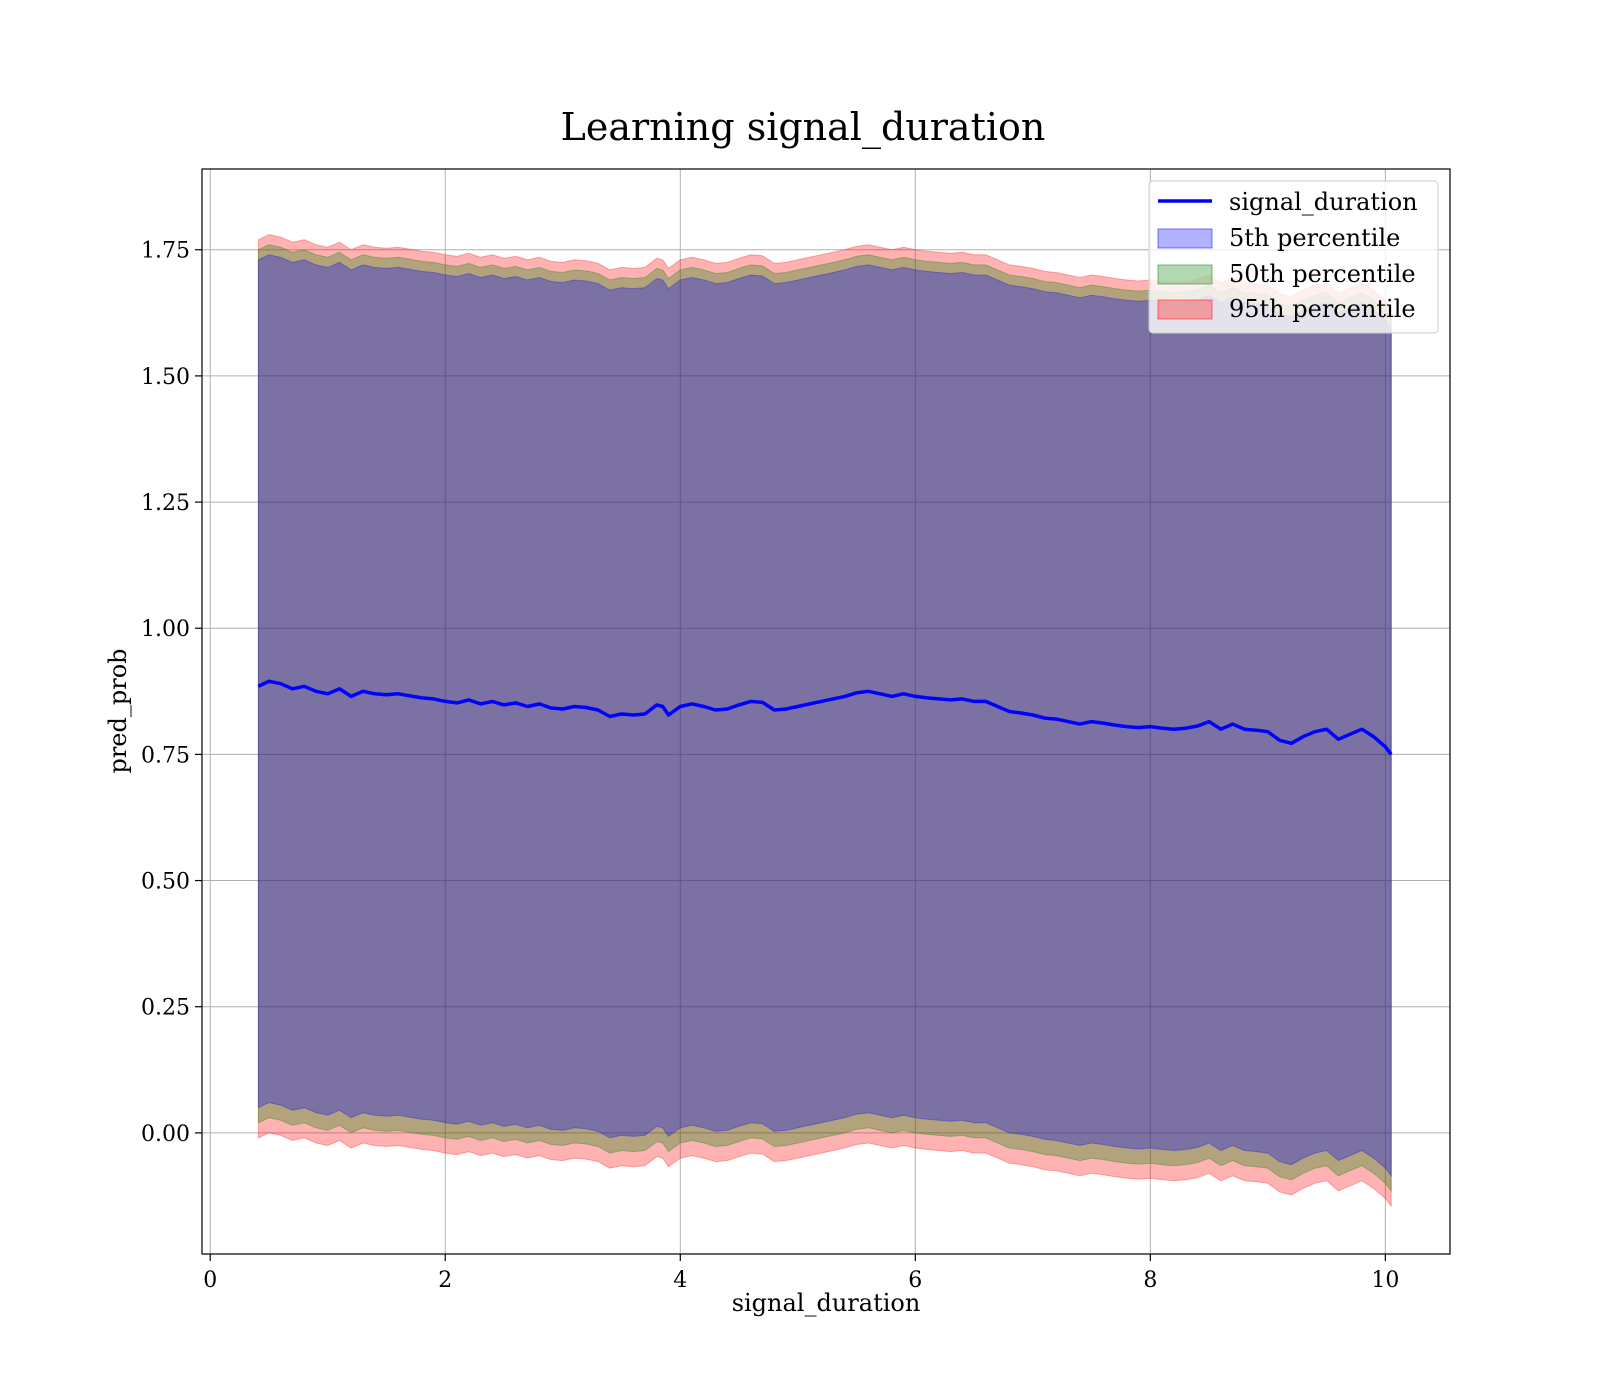 Image resolution: width=1600 pixels, height=1400 pixels. Describe the element at coordinates (1150, 1280) in the screenshot. I see `x-tick-label: 8` at that location.